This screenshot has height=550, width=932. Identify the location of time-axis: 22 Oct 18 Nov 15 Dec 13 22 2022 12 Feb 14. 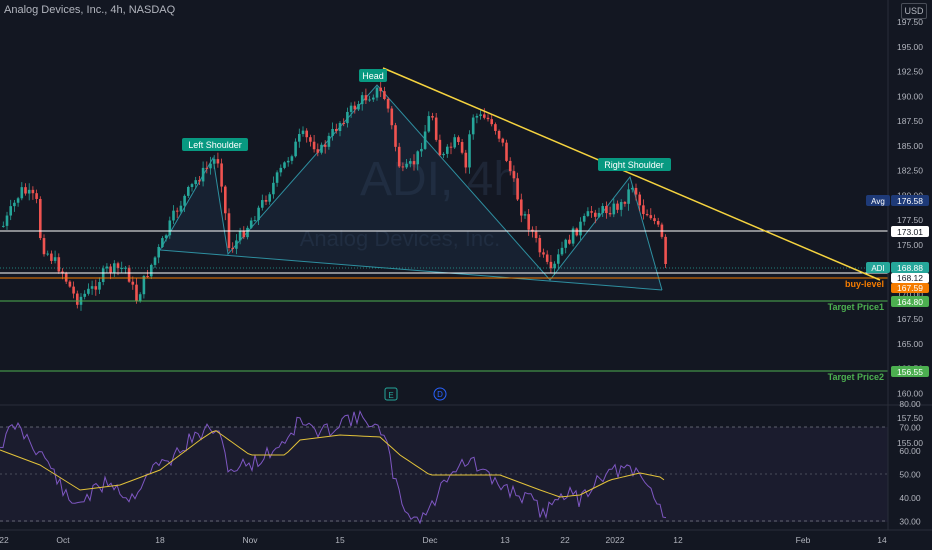
(443, 540).